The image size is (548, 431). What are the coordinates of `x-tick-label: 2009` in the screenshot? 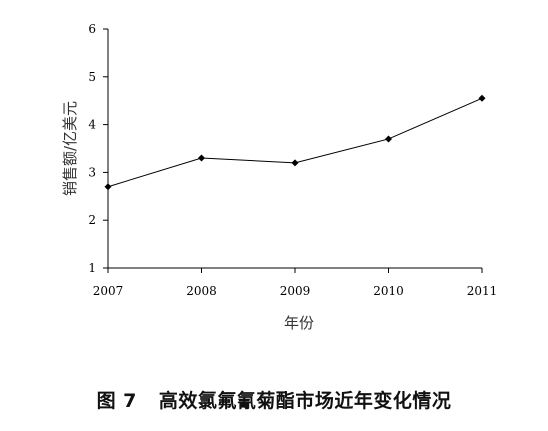 It's located at (295, 291).